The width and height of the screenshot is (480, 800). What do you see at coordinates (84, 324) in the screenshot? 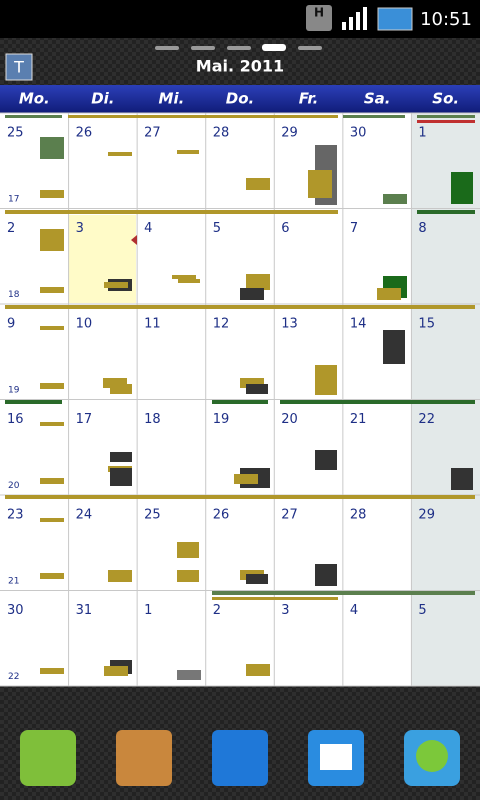
I see `day-number: 10` at bounding box center [84, 324].